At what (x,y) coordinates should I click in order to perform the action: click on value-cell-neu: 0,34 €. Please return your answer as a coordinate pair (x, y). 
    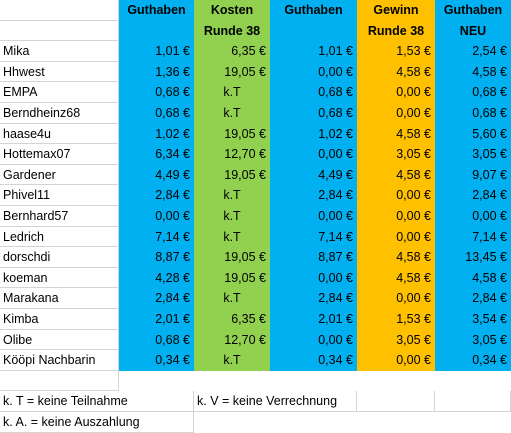
    Looking at the image, I should click on (473, 360).